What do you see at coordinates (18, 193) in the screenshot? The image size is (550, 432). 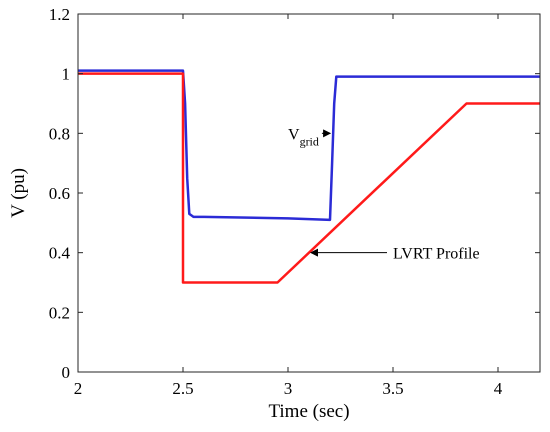 I see `y-axis-label: V (pu)` at bounding box center [18, 193].